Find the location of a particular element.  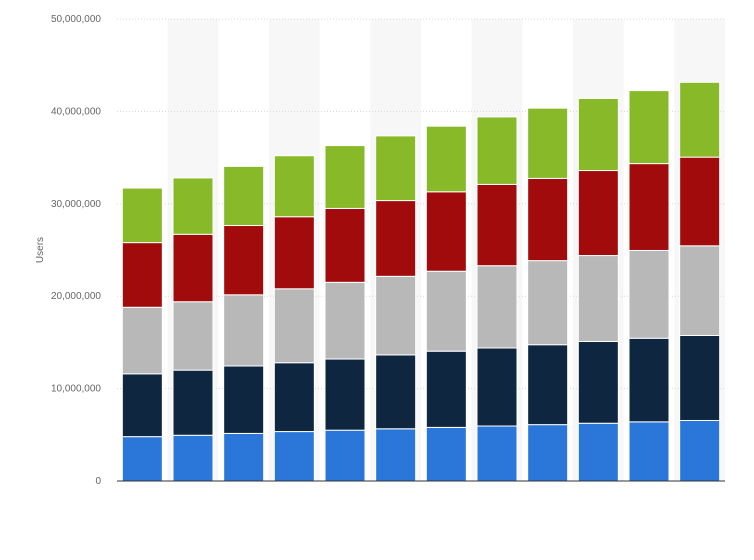

y-tick-label: 50,000,000 is located at coordinates (76, 19).